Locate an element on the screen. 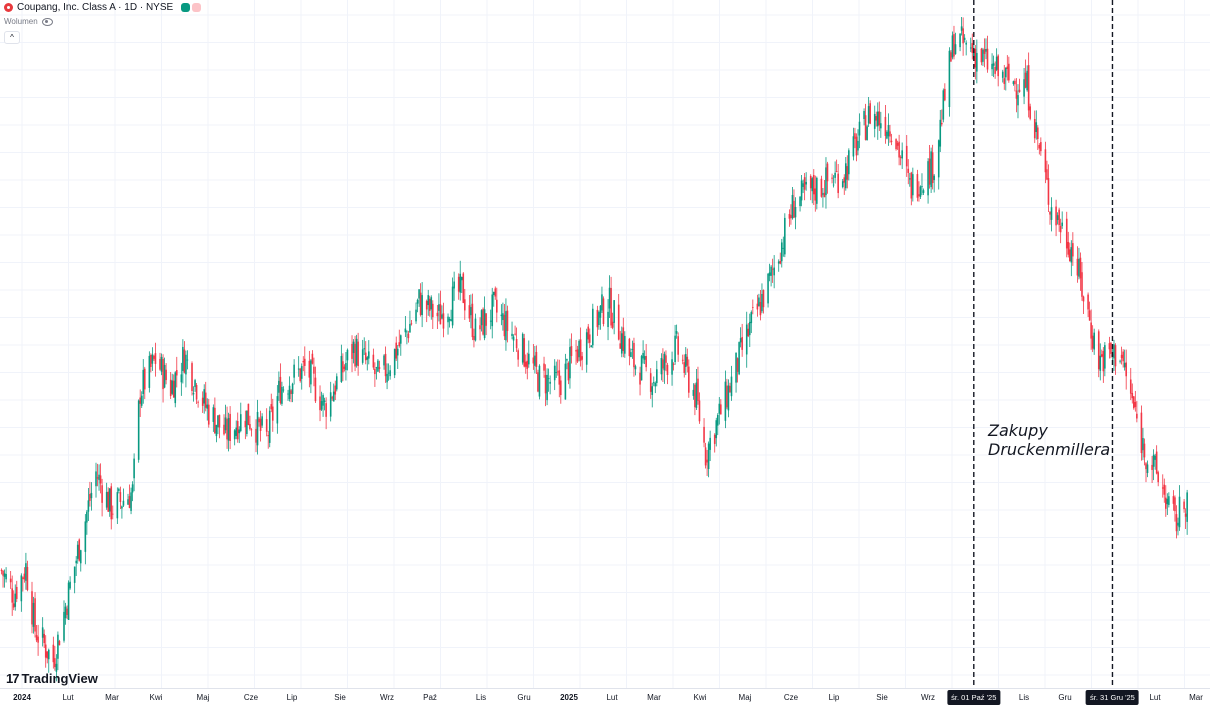 This screenshot has height=707, width=1210. volume-legend: Wolumen is located at coordinates (28, 21).